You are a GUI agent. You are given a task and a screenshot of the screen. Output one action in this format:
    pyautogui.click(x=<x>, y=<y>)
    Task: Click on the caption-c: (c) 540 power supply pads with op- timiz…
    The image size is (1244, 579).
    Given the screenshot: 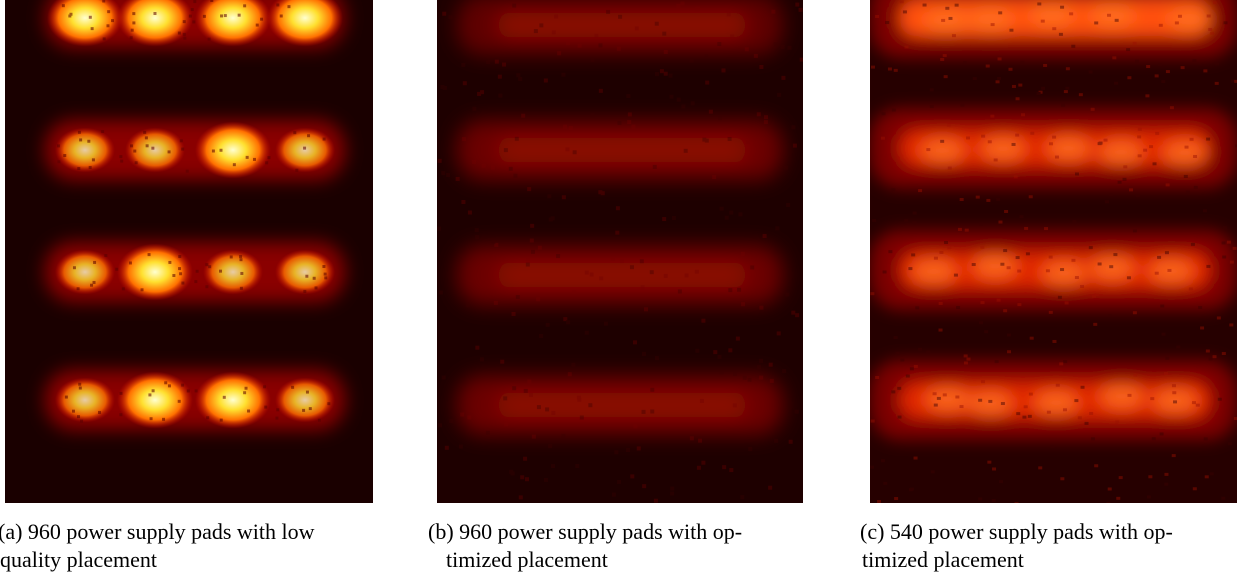 What is the action you would take?
    pyautogui.click(x=1052, y=546)
    